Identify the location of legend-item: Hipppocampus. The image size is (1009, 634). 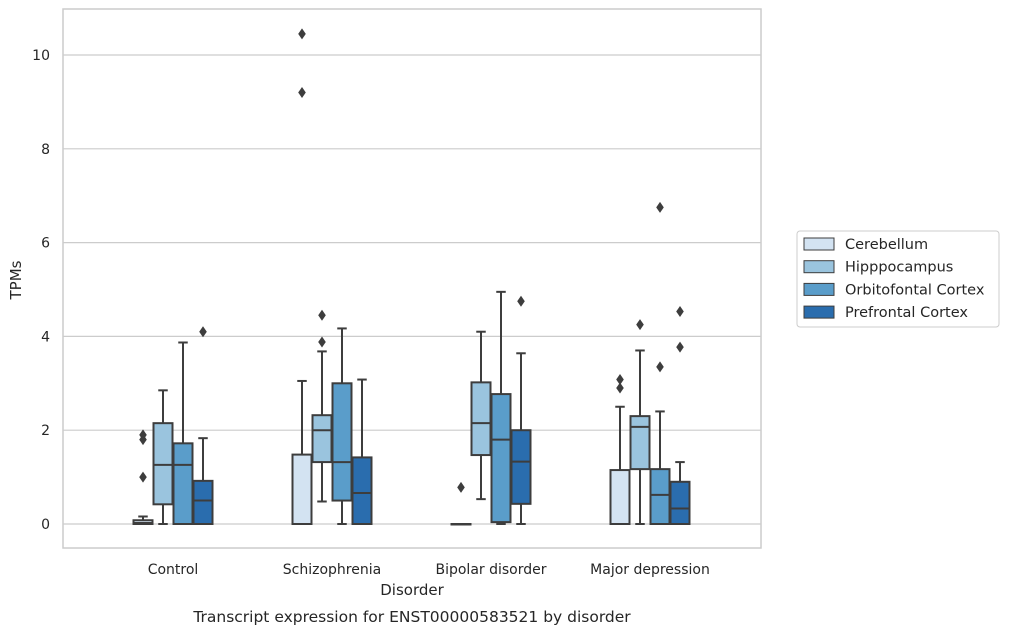
(878, 268).